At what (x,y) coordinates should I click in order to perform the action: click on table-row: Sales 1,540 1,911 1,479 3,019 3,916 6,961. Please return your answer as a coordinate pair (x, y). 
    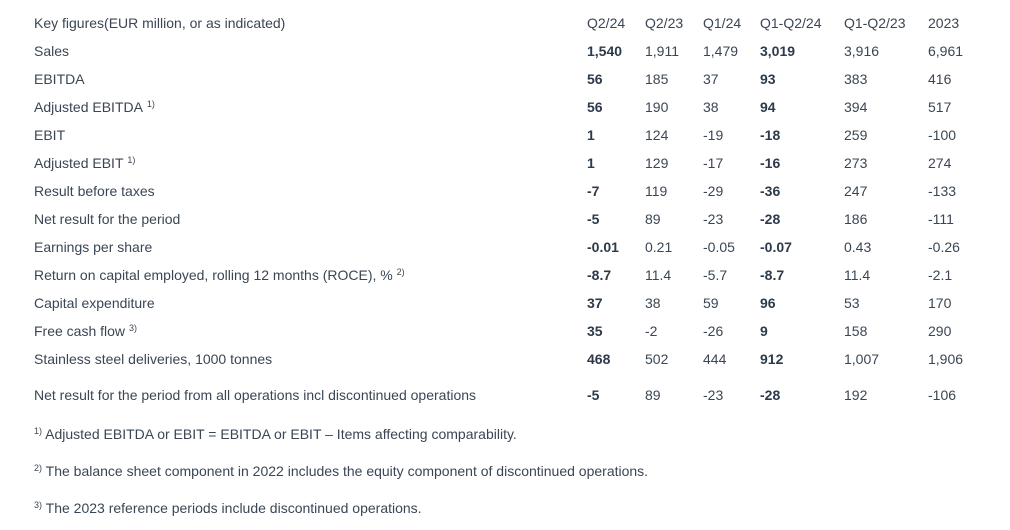
    Looking at the image, I should click on (505, 51).